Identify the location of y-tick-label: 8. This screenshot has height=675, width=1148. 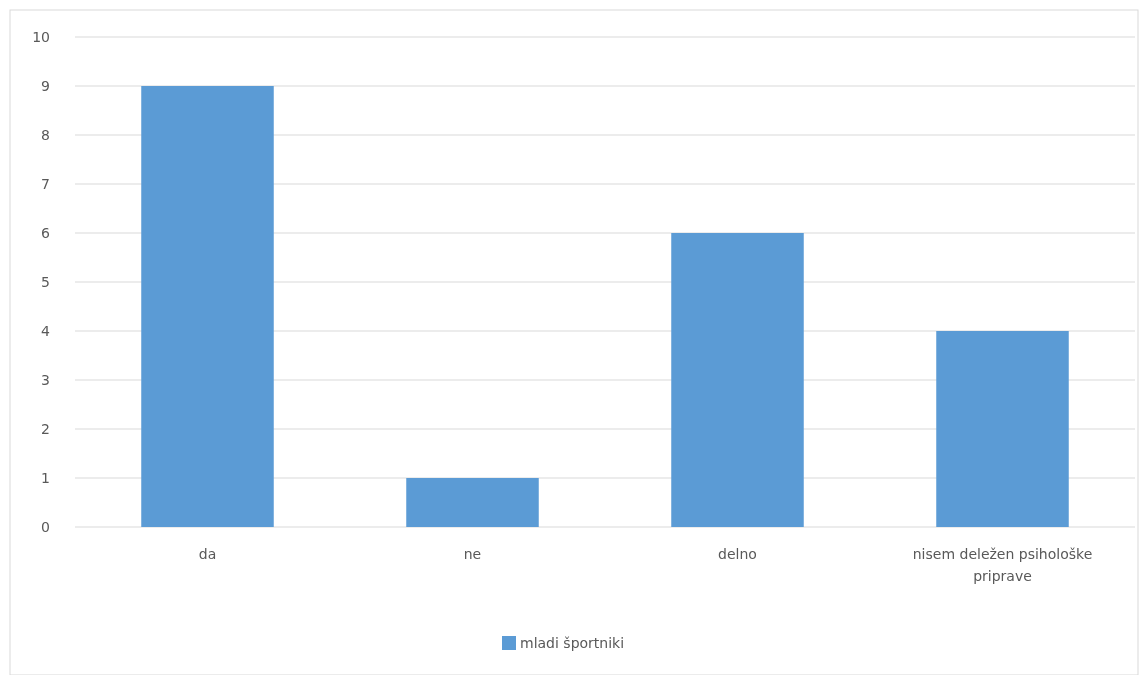
(45, 134).